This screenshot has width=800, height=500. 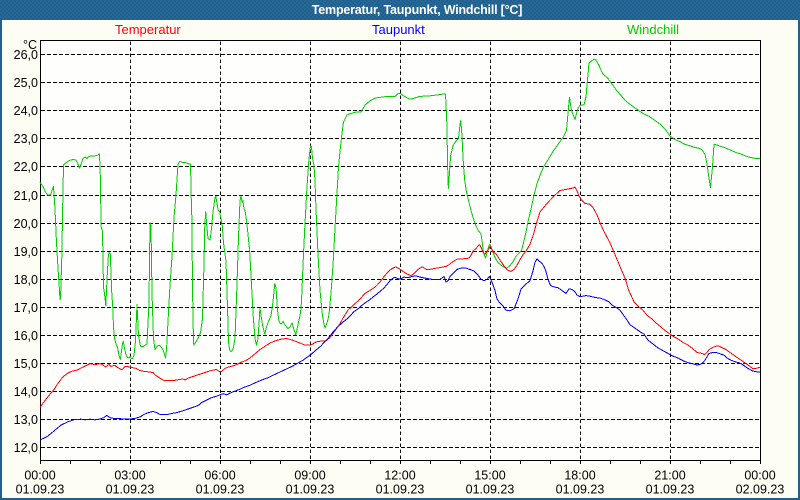 I want to click on svg-text: 21:00, so click(x=669, y=476).